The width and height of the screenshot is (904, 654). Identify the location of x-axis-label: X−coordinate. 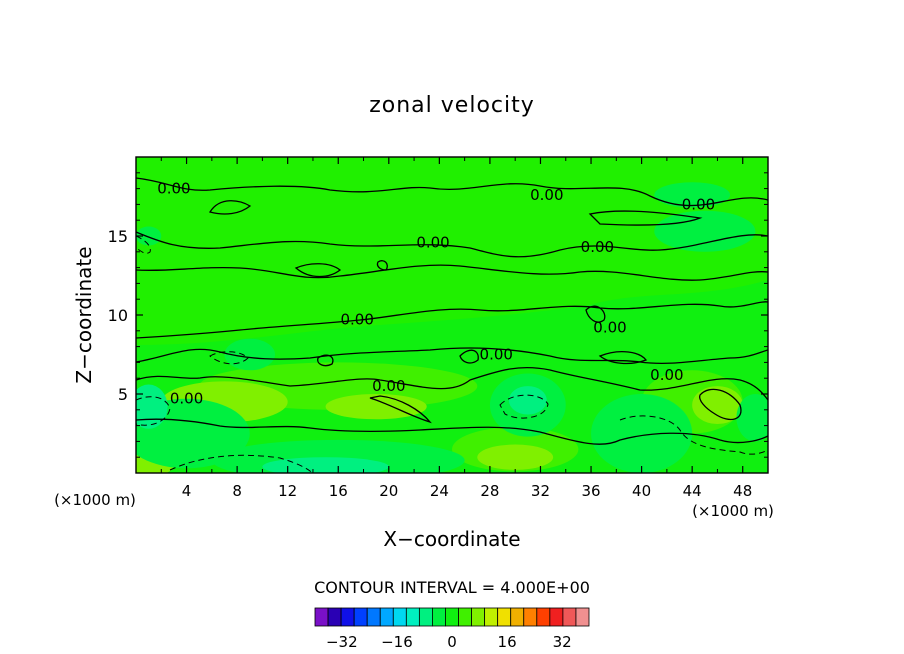
(451, 539).